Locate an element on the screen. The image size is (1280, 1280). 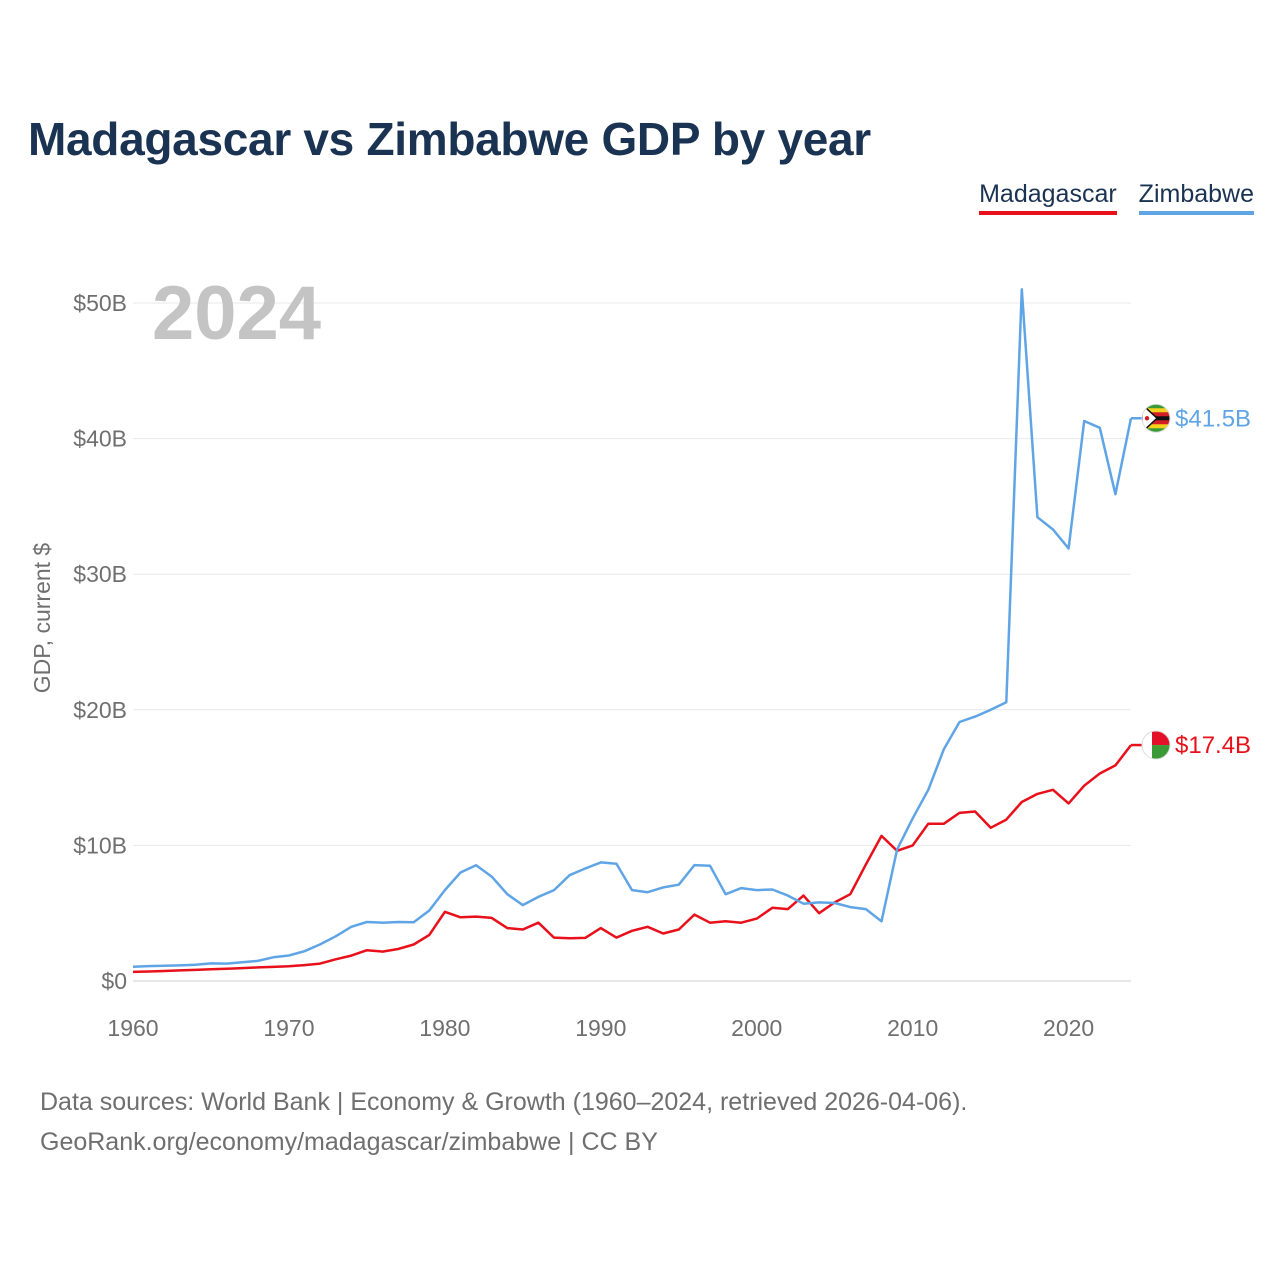
legend: Madagascar Zimbabwe is located at coordinates (1116, 197).